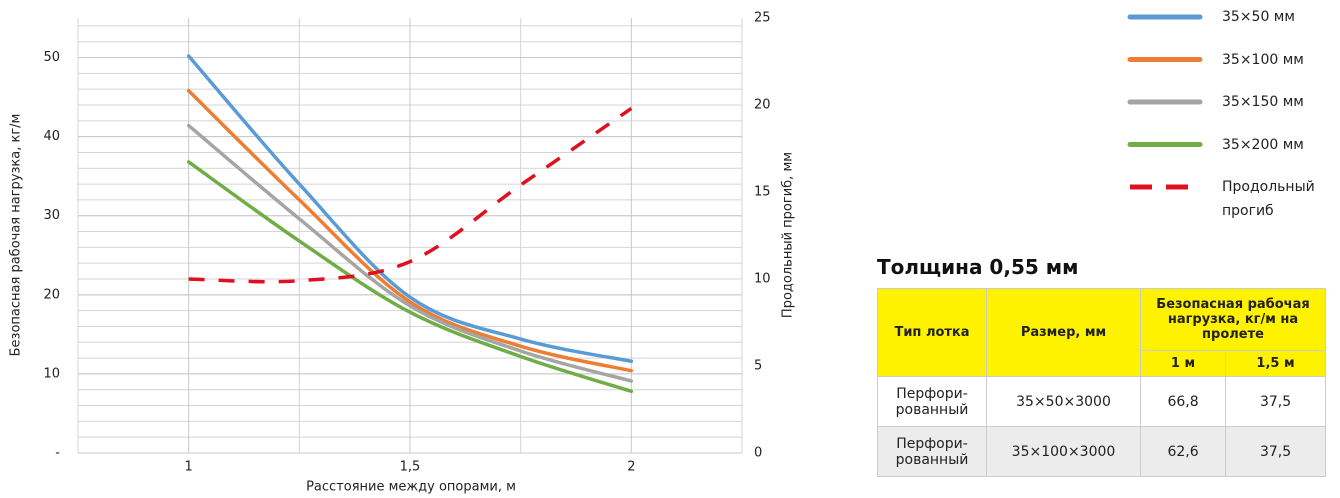 Image resolution: width=1340 pixels, height=498 pixels. What do you see at coordinates (1063, 332) in the screenshot?
I see `header-cell: Размер, мм` at bounding box center [1063, 332].